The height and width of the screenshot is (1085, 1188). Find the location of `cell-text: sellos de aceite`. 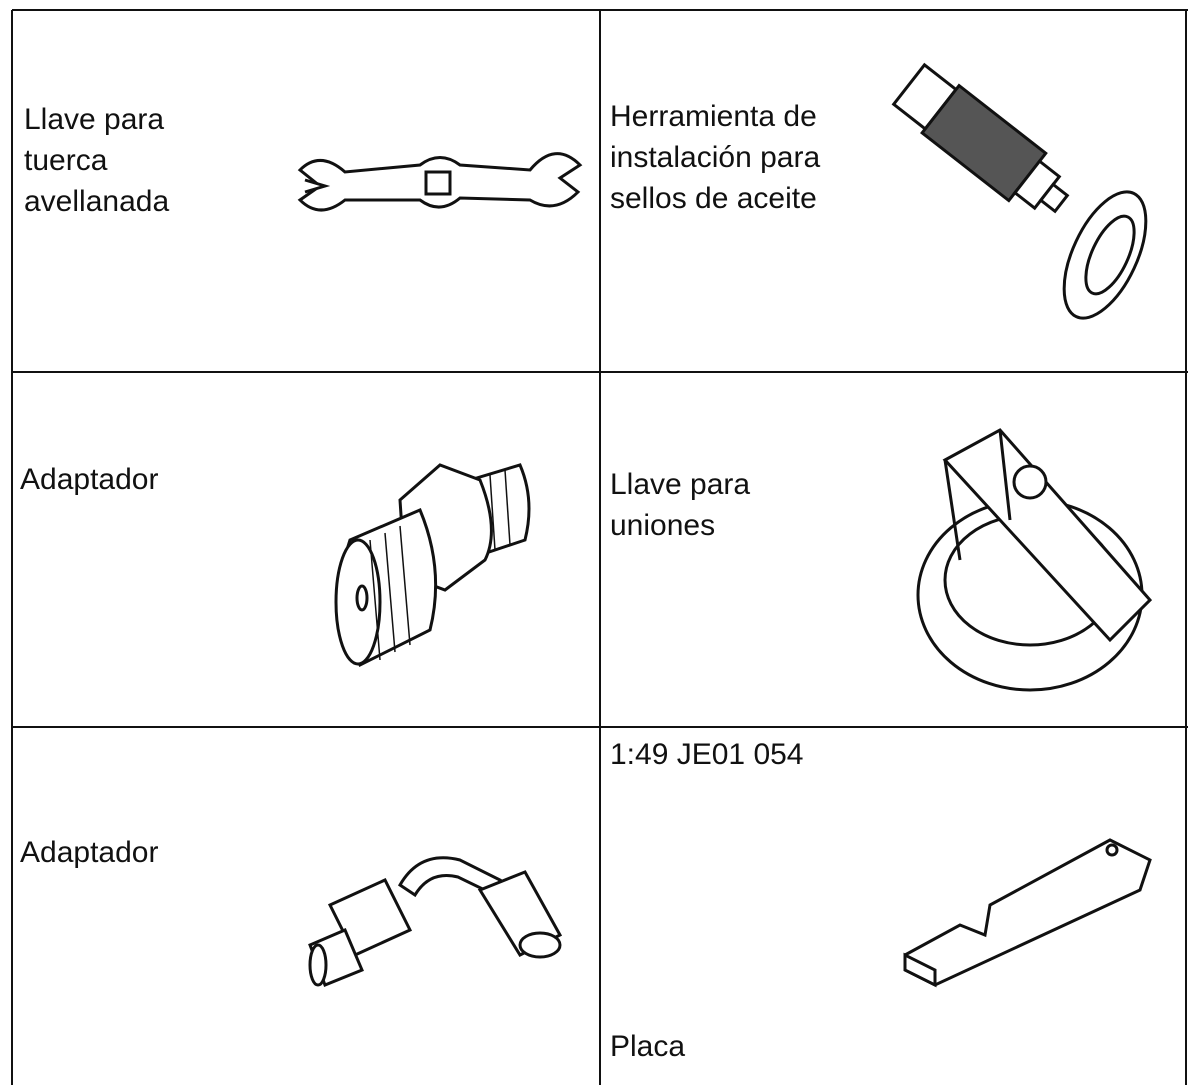

cell-text: sellos de aceite is located at coordinates (713, 198).